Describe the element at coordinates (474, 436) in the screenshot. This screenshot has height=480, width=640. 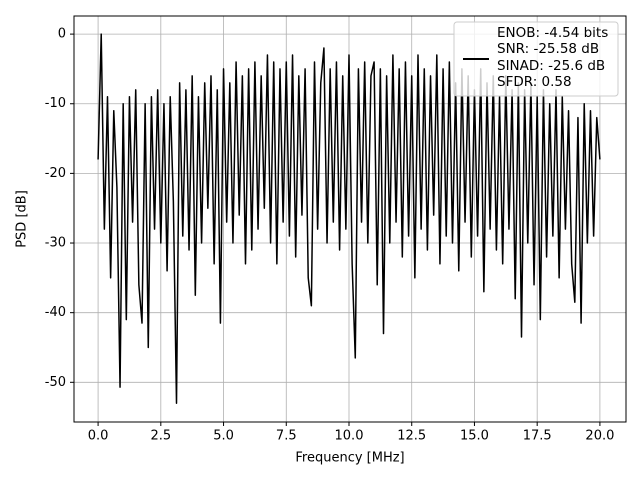
I see `x-tick-label: 15.0` at that location.